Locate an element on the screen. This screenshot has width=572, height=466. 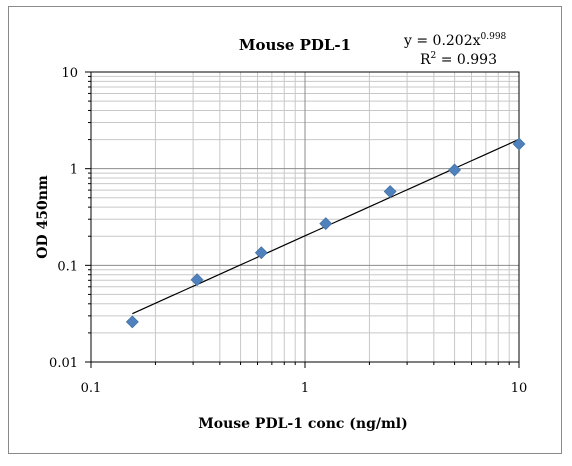
r-squared-value: = 0.993 is located at coordinates (466, 60).